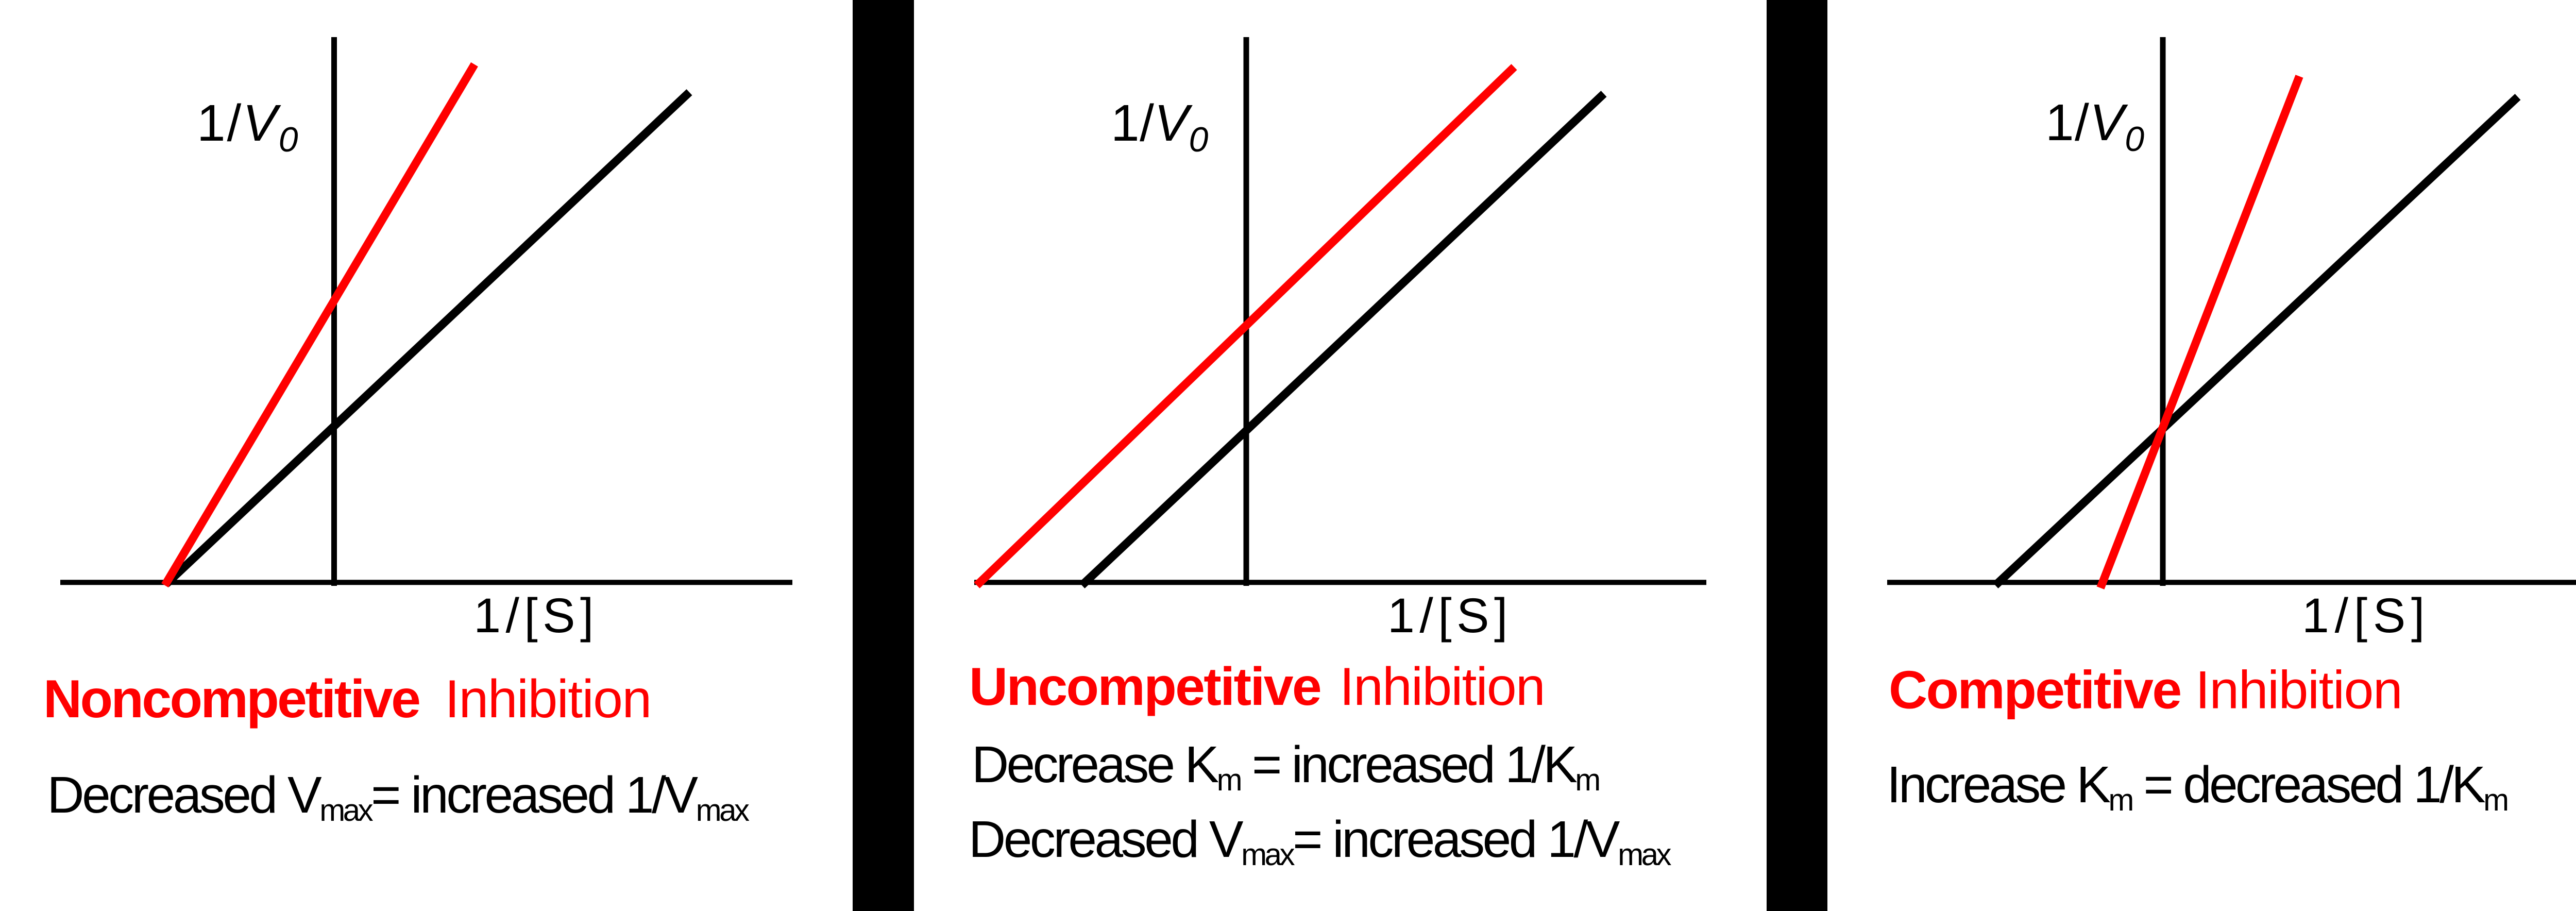  I want to click on svg-text: Increase Km = decreased 1/Km, so click(2197, 786).